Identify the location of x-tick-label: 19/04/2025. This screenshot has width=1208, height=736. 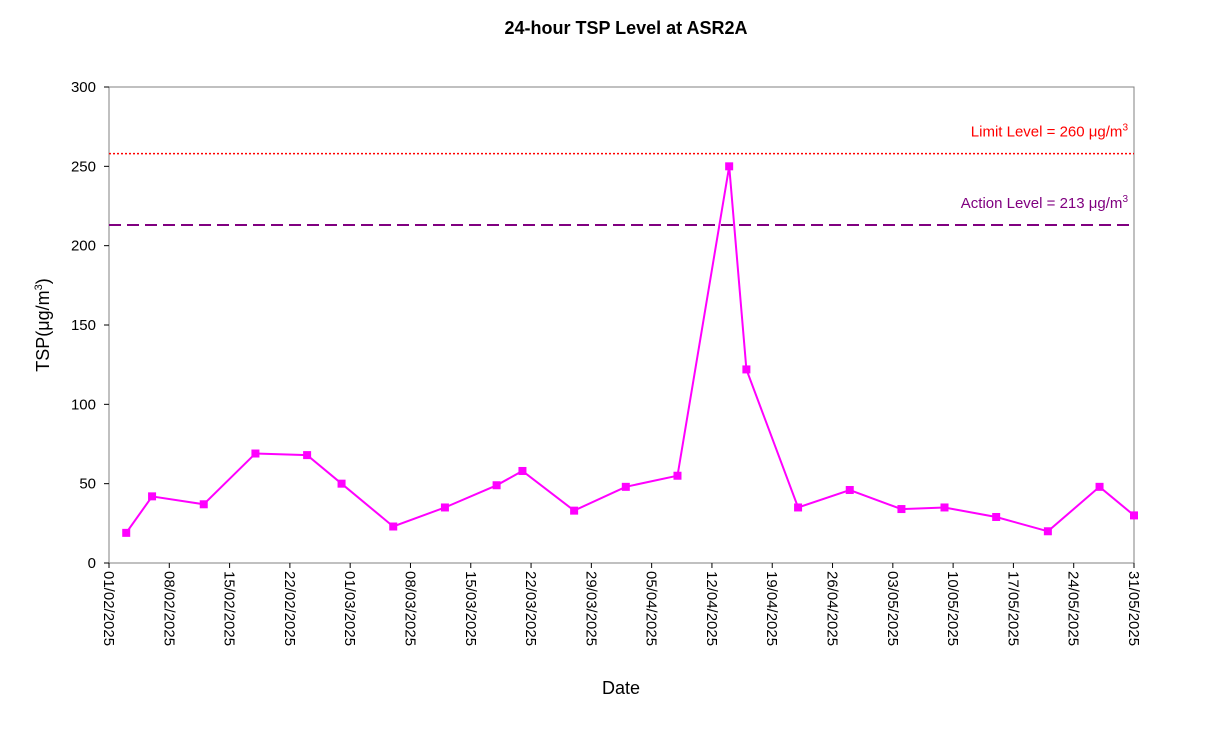
(771, 608).